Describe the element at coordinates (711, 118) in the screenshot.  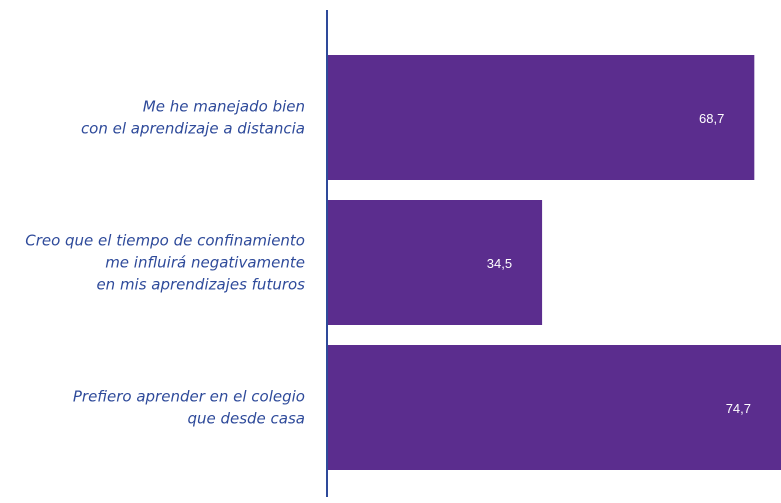
I see `value-label: 68,7` at that location.